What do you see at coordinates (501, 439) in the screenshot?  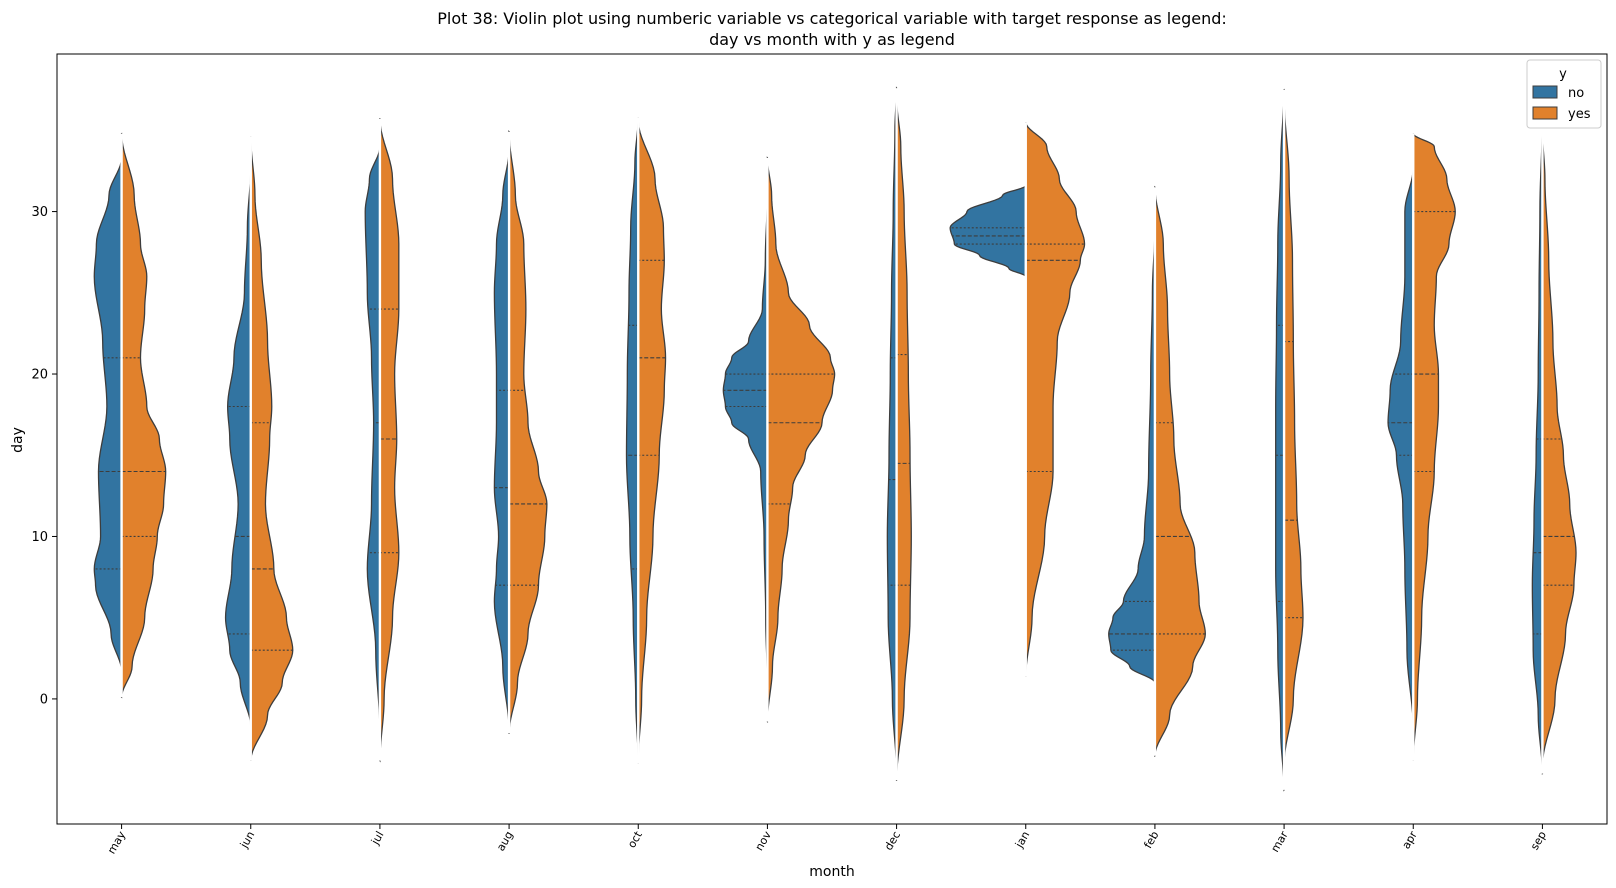 I see `violin-no-aug` at bounding box center [501, 439].